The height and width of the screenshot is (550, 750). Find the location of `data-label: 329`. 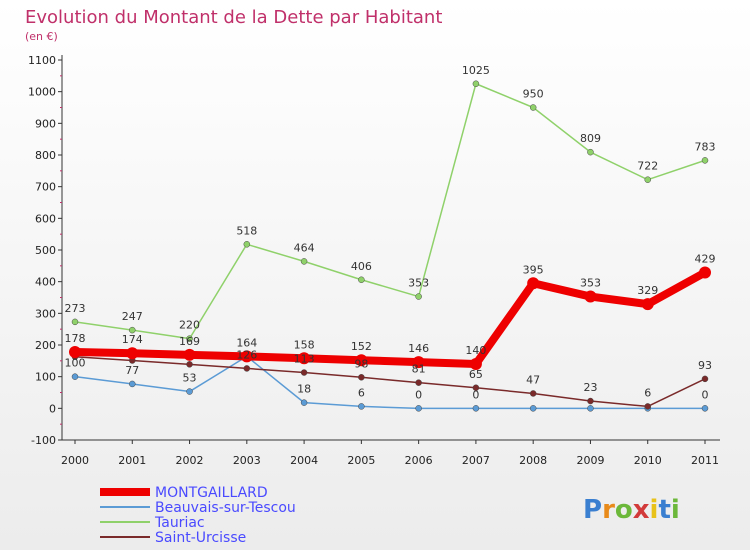

data-label: 329 is located at coordinates (647, 290).